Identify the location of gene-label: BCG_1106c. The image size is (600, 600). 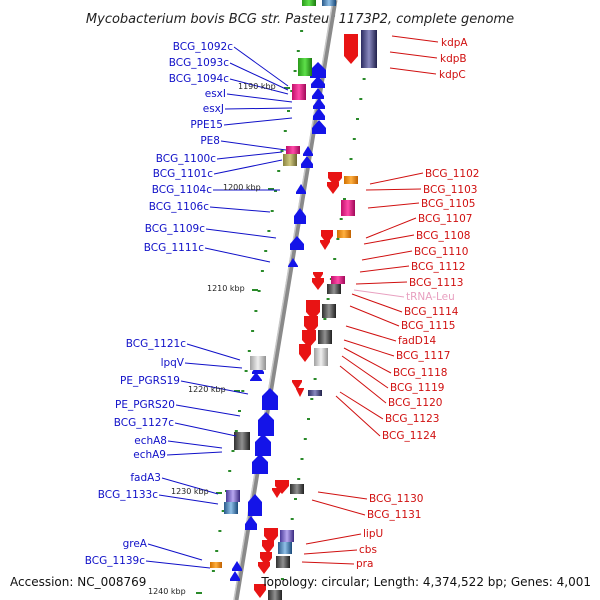
(179, 207).